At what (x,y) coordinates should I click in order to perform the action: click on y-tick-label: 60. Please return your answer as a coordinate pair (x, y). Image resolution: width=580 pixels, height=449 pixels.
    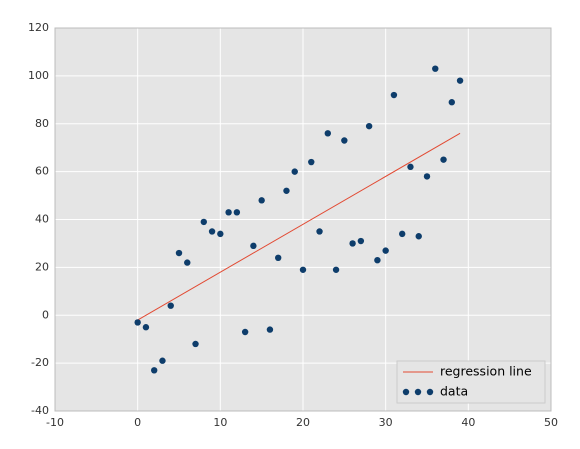
    Looking at the image, I should click on (42, 171).